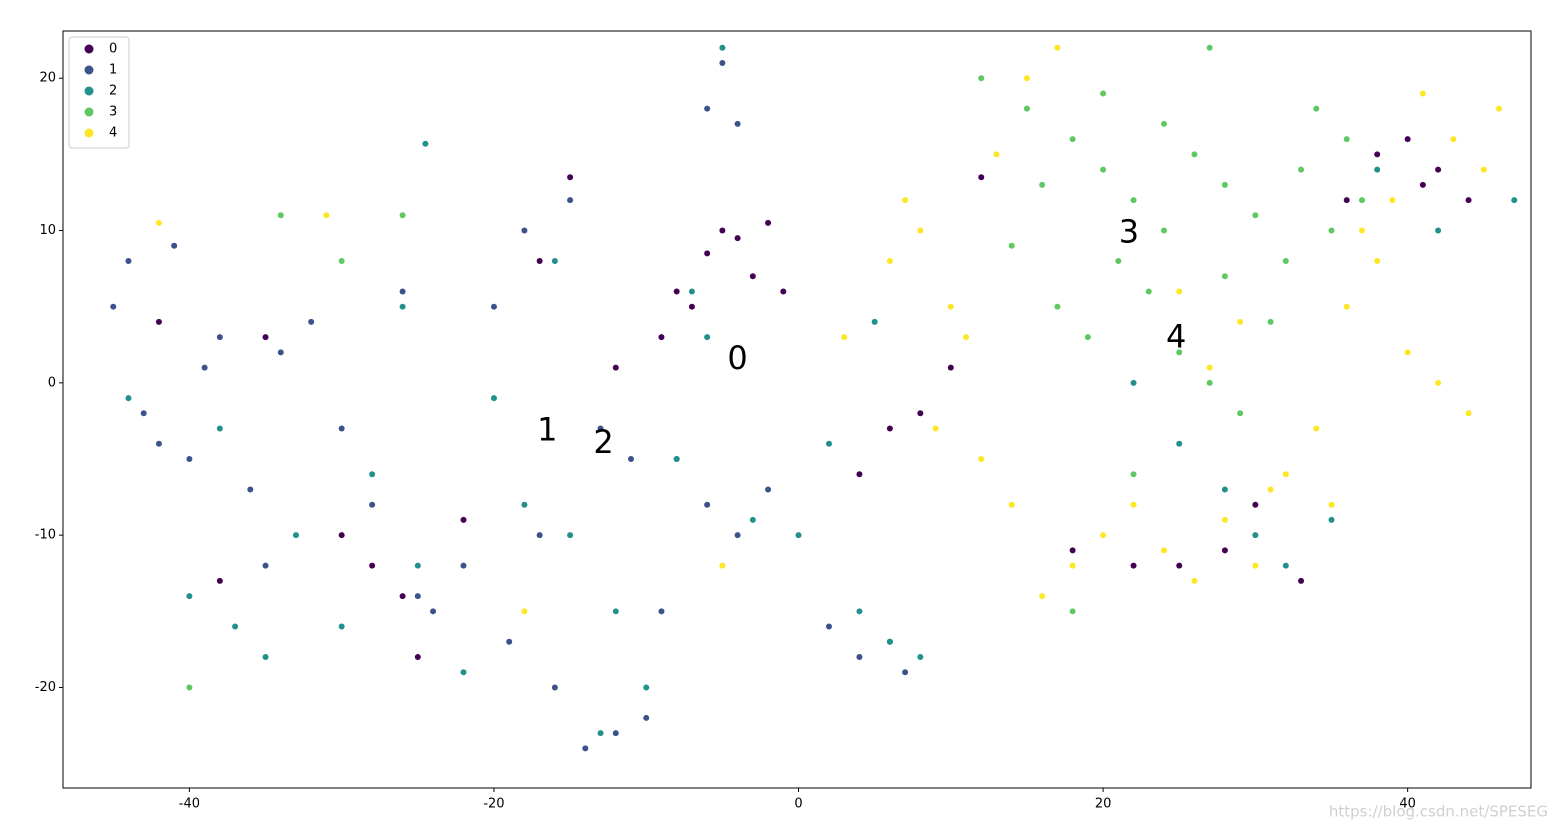  Describe the element at coordinates (737, 358) in the screenshot. I see `annotation: 0` at that location.